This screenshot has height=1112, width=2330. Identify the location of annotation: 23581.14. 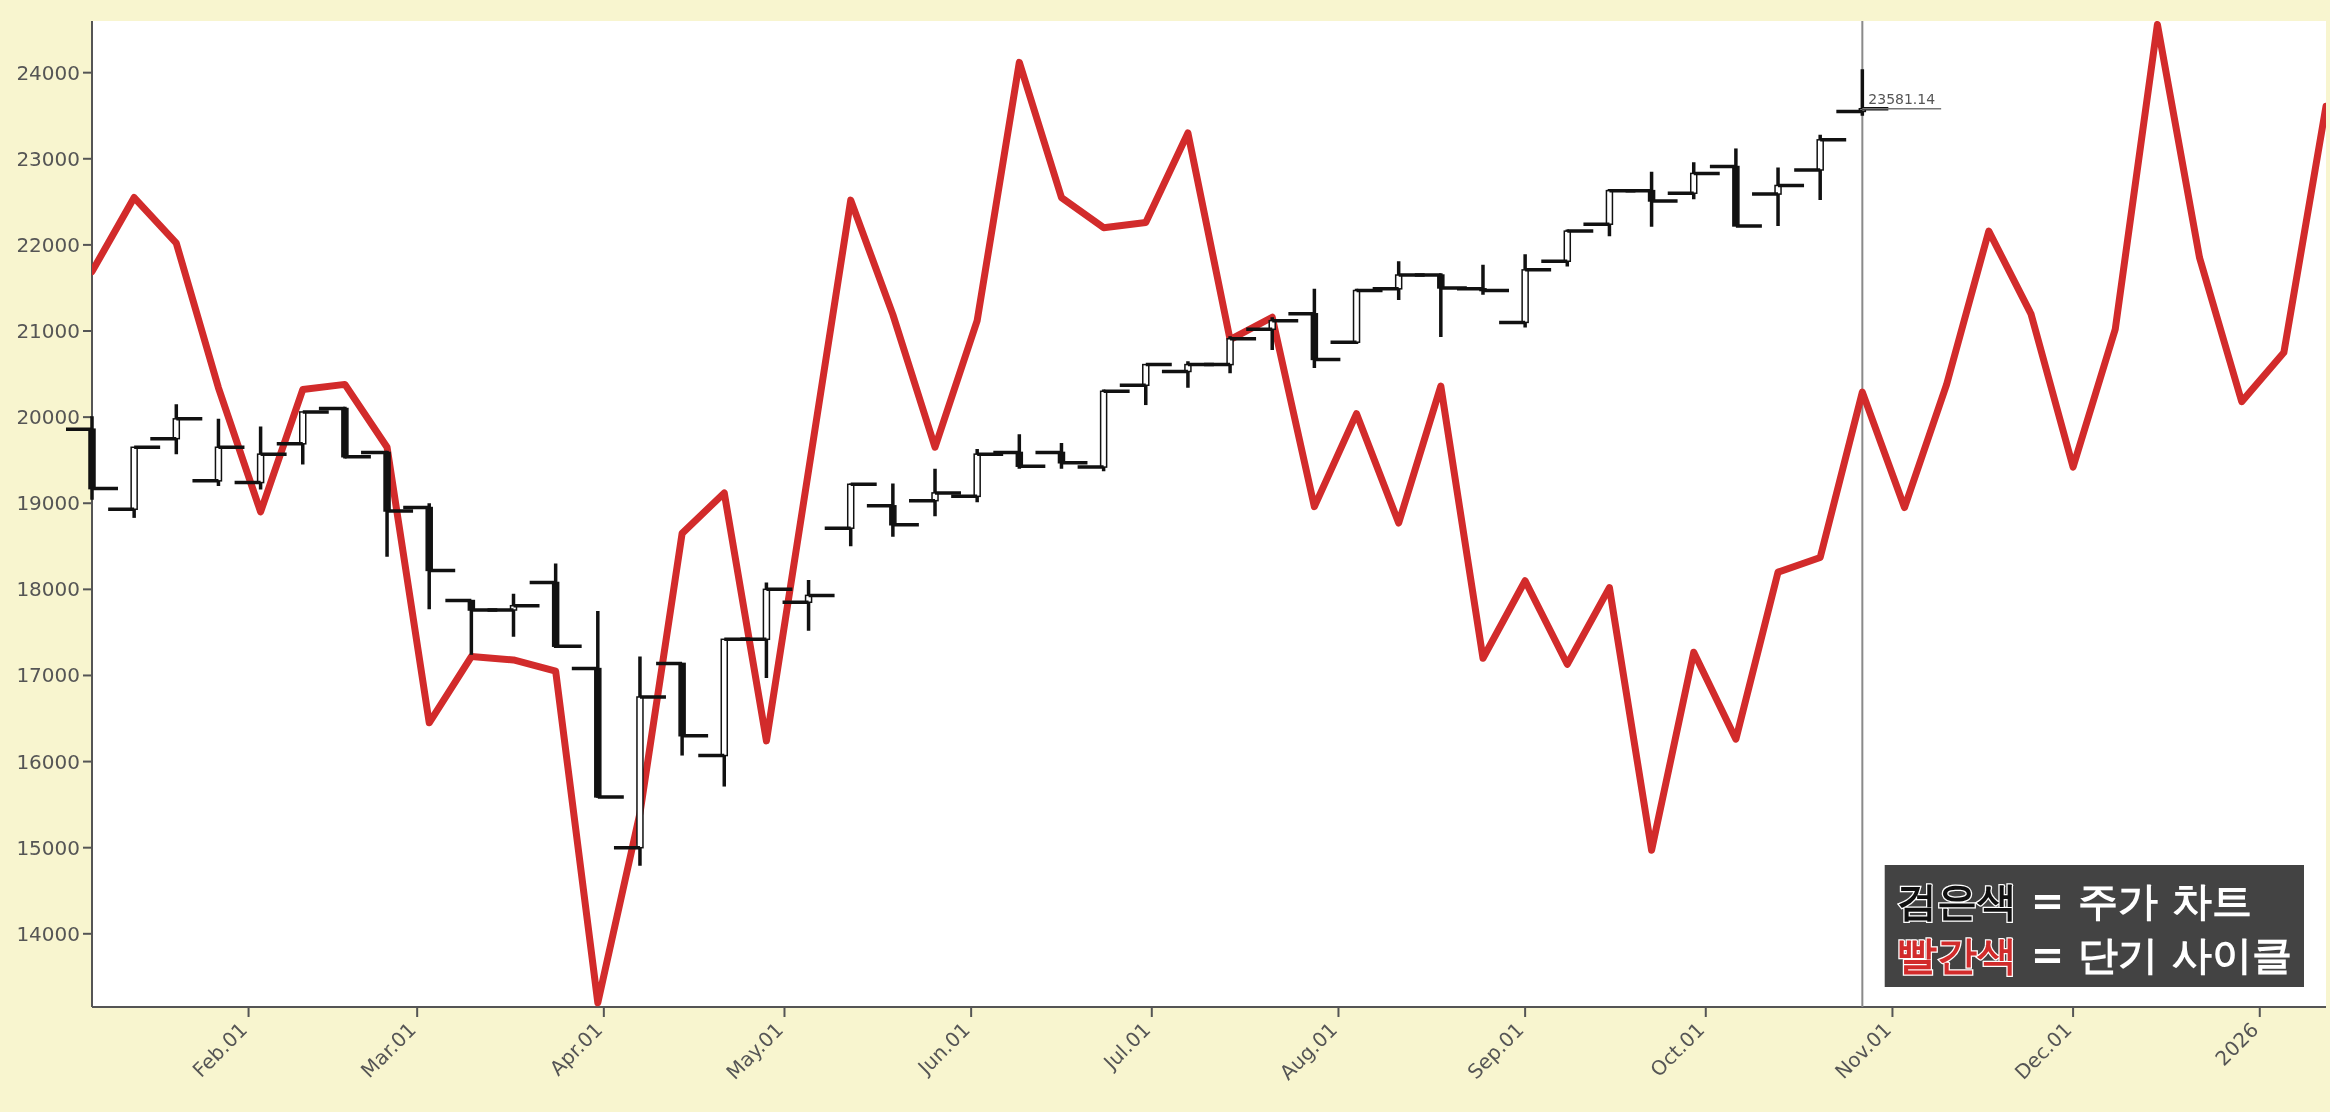
(1902, 98).